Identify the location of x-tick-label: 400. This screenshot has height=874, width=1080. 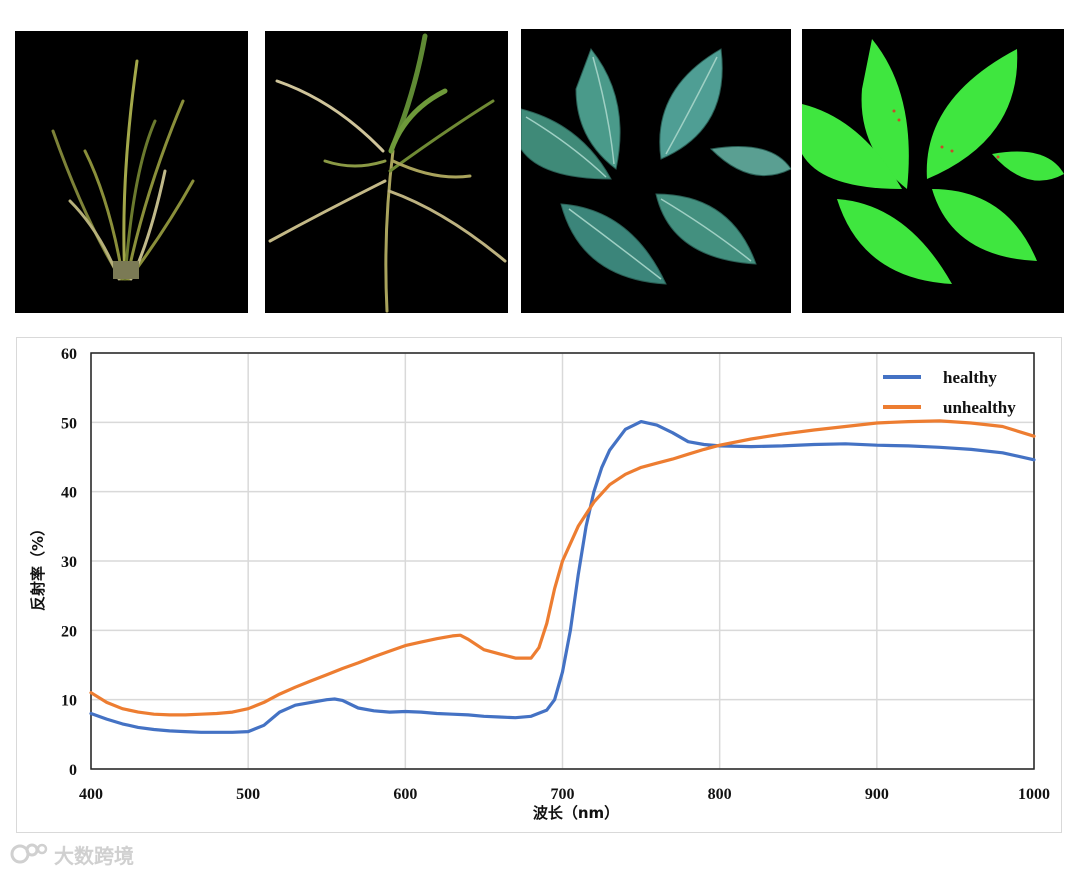
(91, 794).